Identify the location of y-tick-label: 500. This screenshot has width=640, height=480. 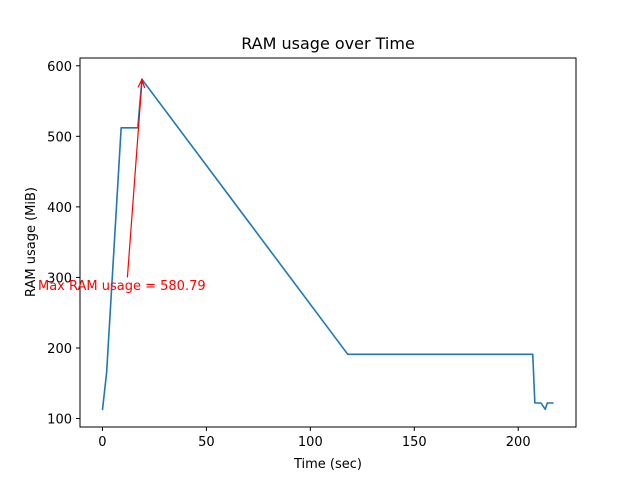
(59, 137).